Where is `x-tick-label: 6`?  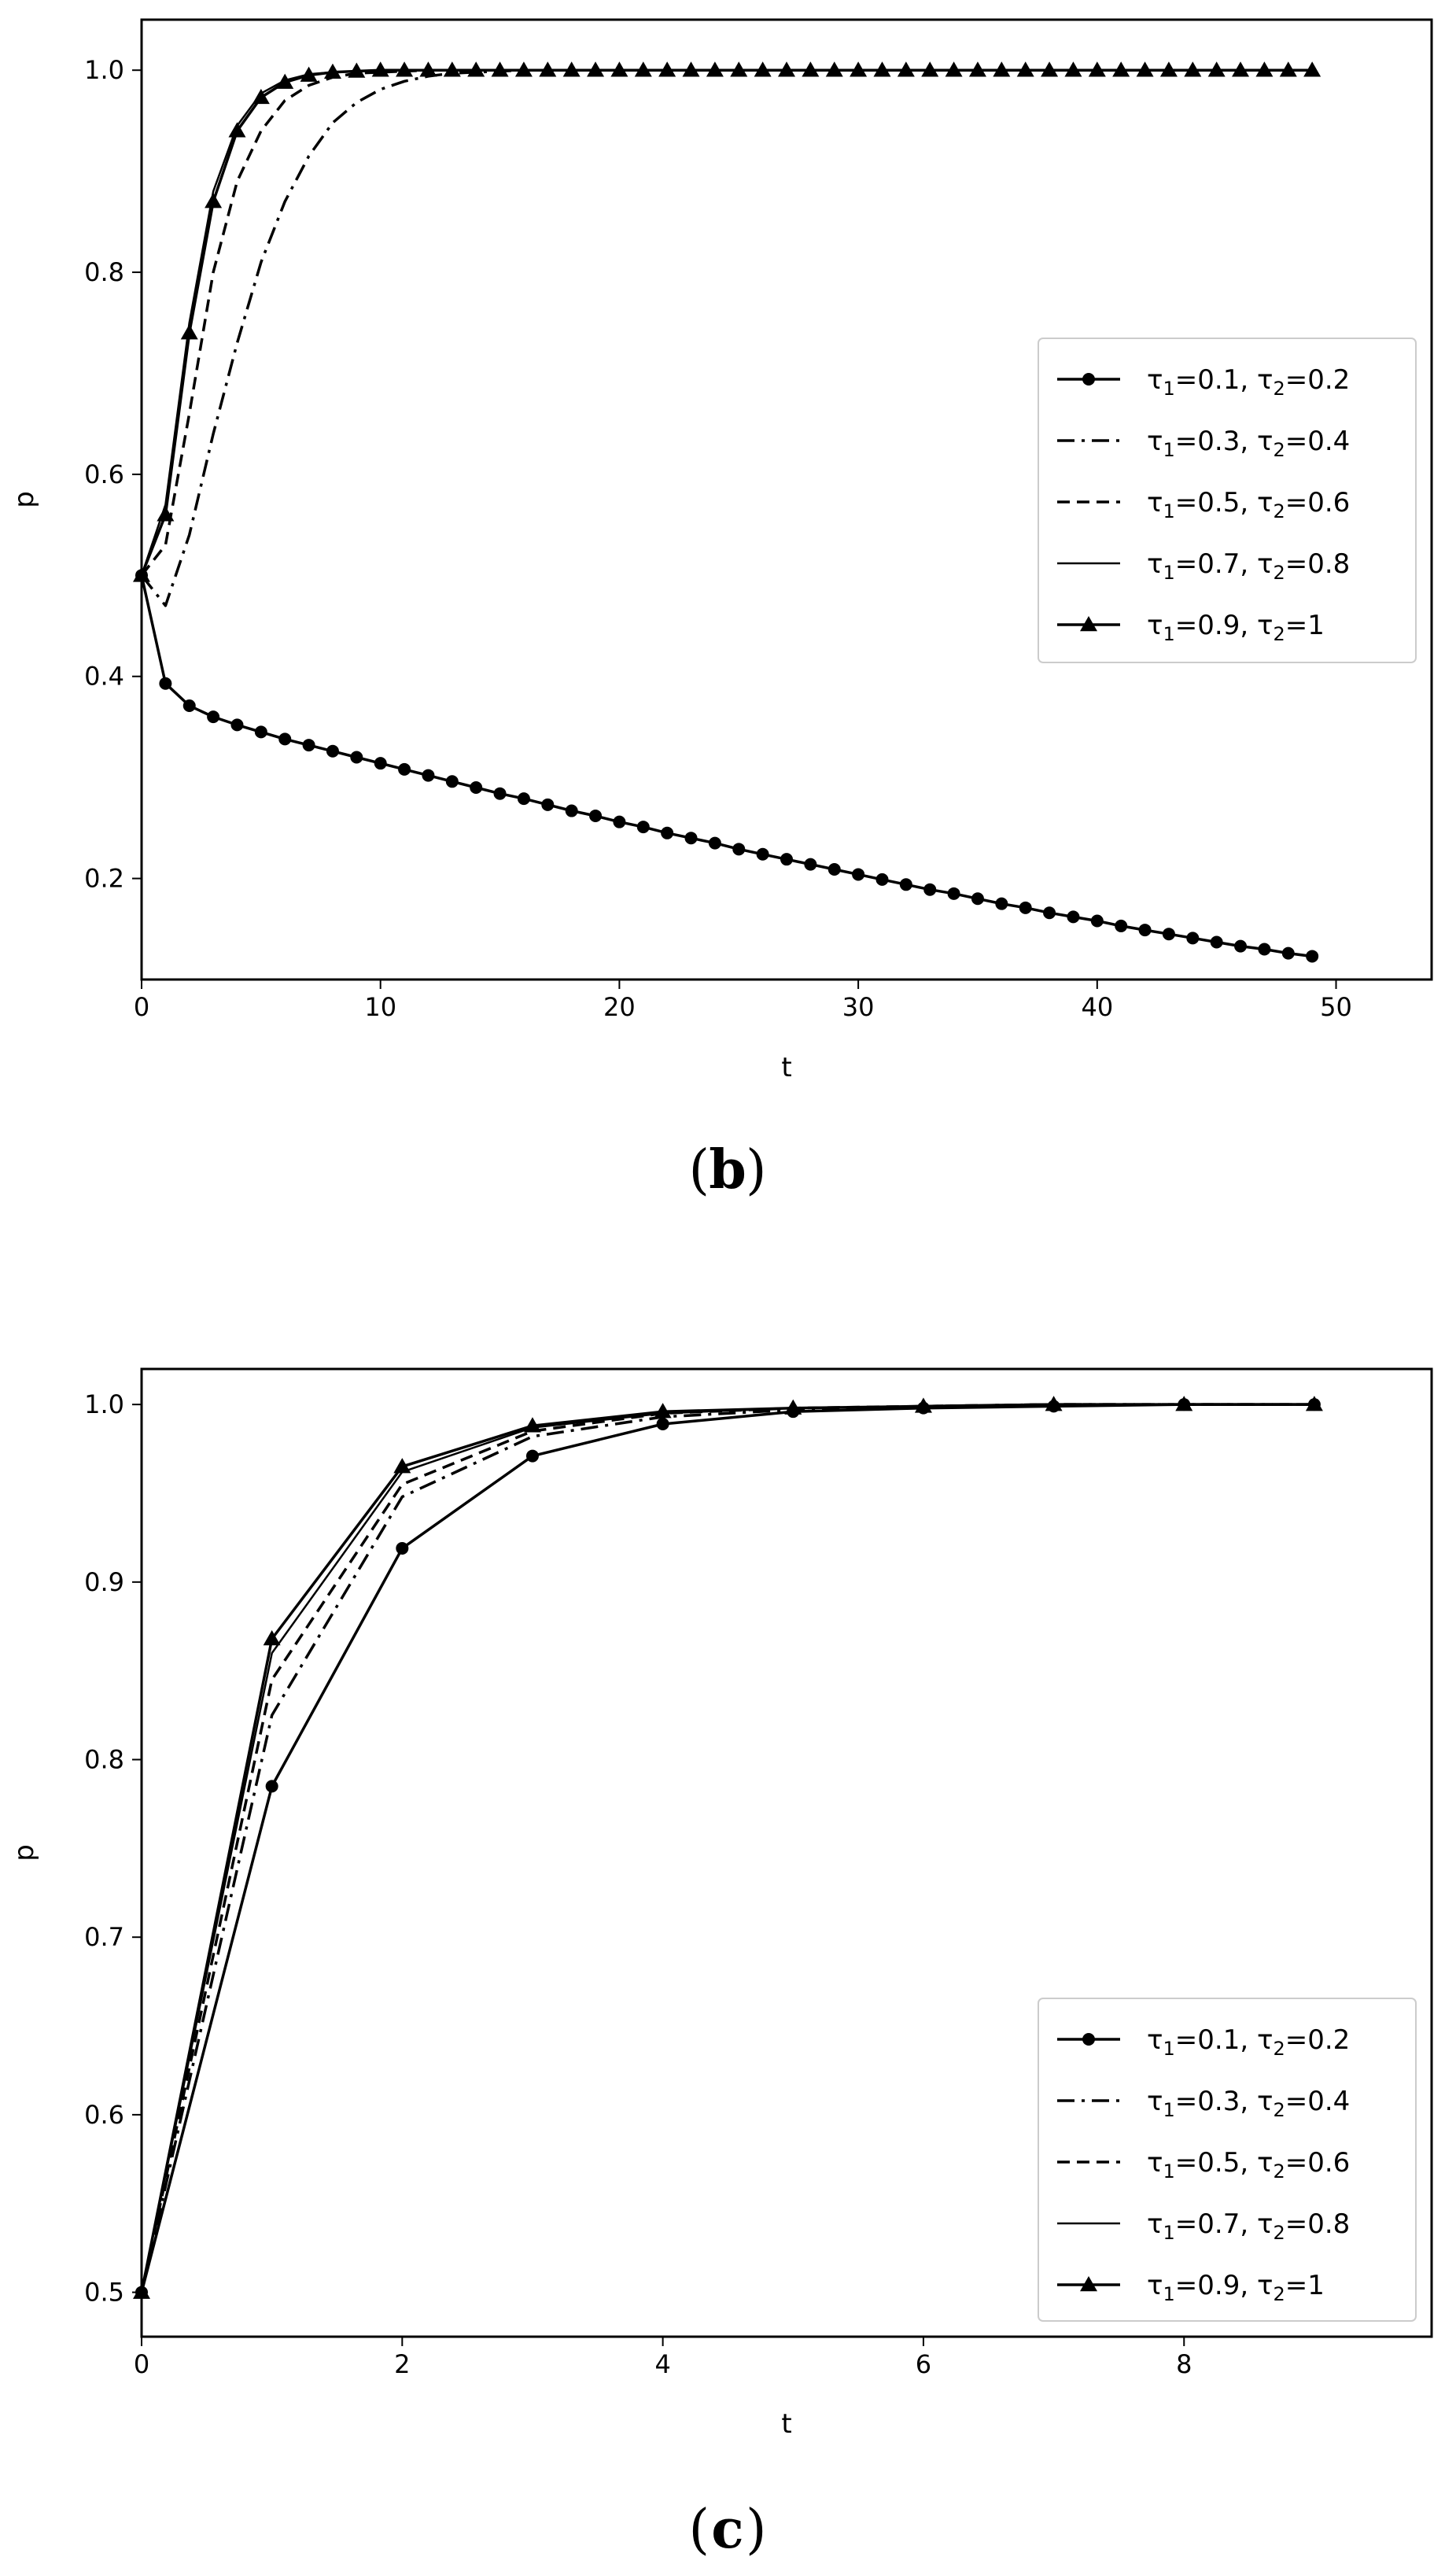
x-tick-label: 6 is located at coordinates (923, 2364).